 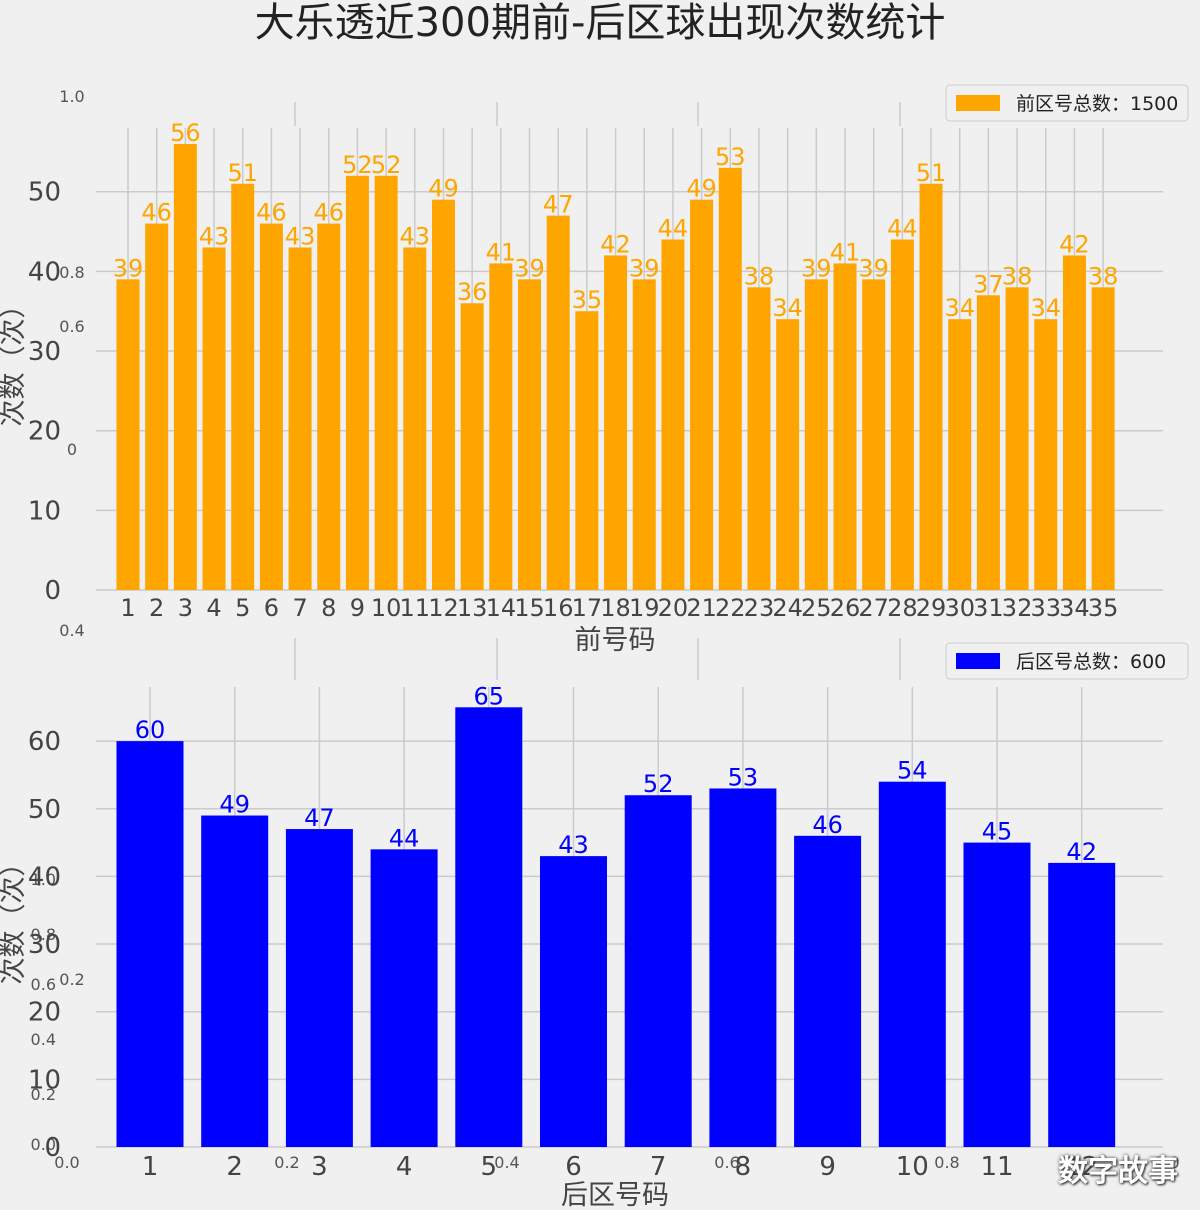 What do you see at coordinates (43, 1144) in the screenshot?
I see `ghost-y-tick: 0.0` at bounding box center [43, 1144].